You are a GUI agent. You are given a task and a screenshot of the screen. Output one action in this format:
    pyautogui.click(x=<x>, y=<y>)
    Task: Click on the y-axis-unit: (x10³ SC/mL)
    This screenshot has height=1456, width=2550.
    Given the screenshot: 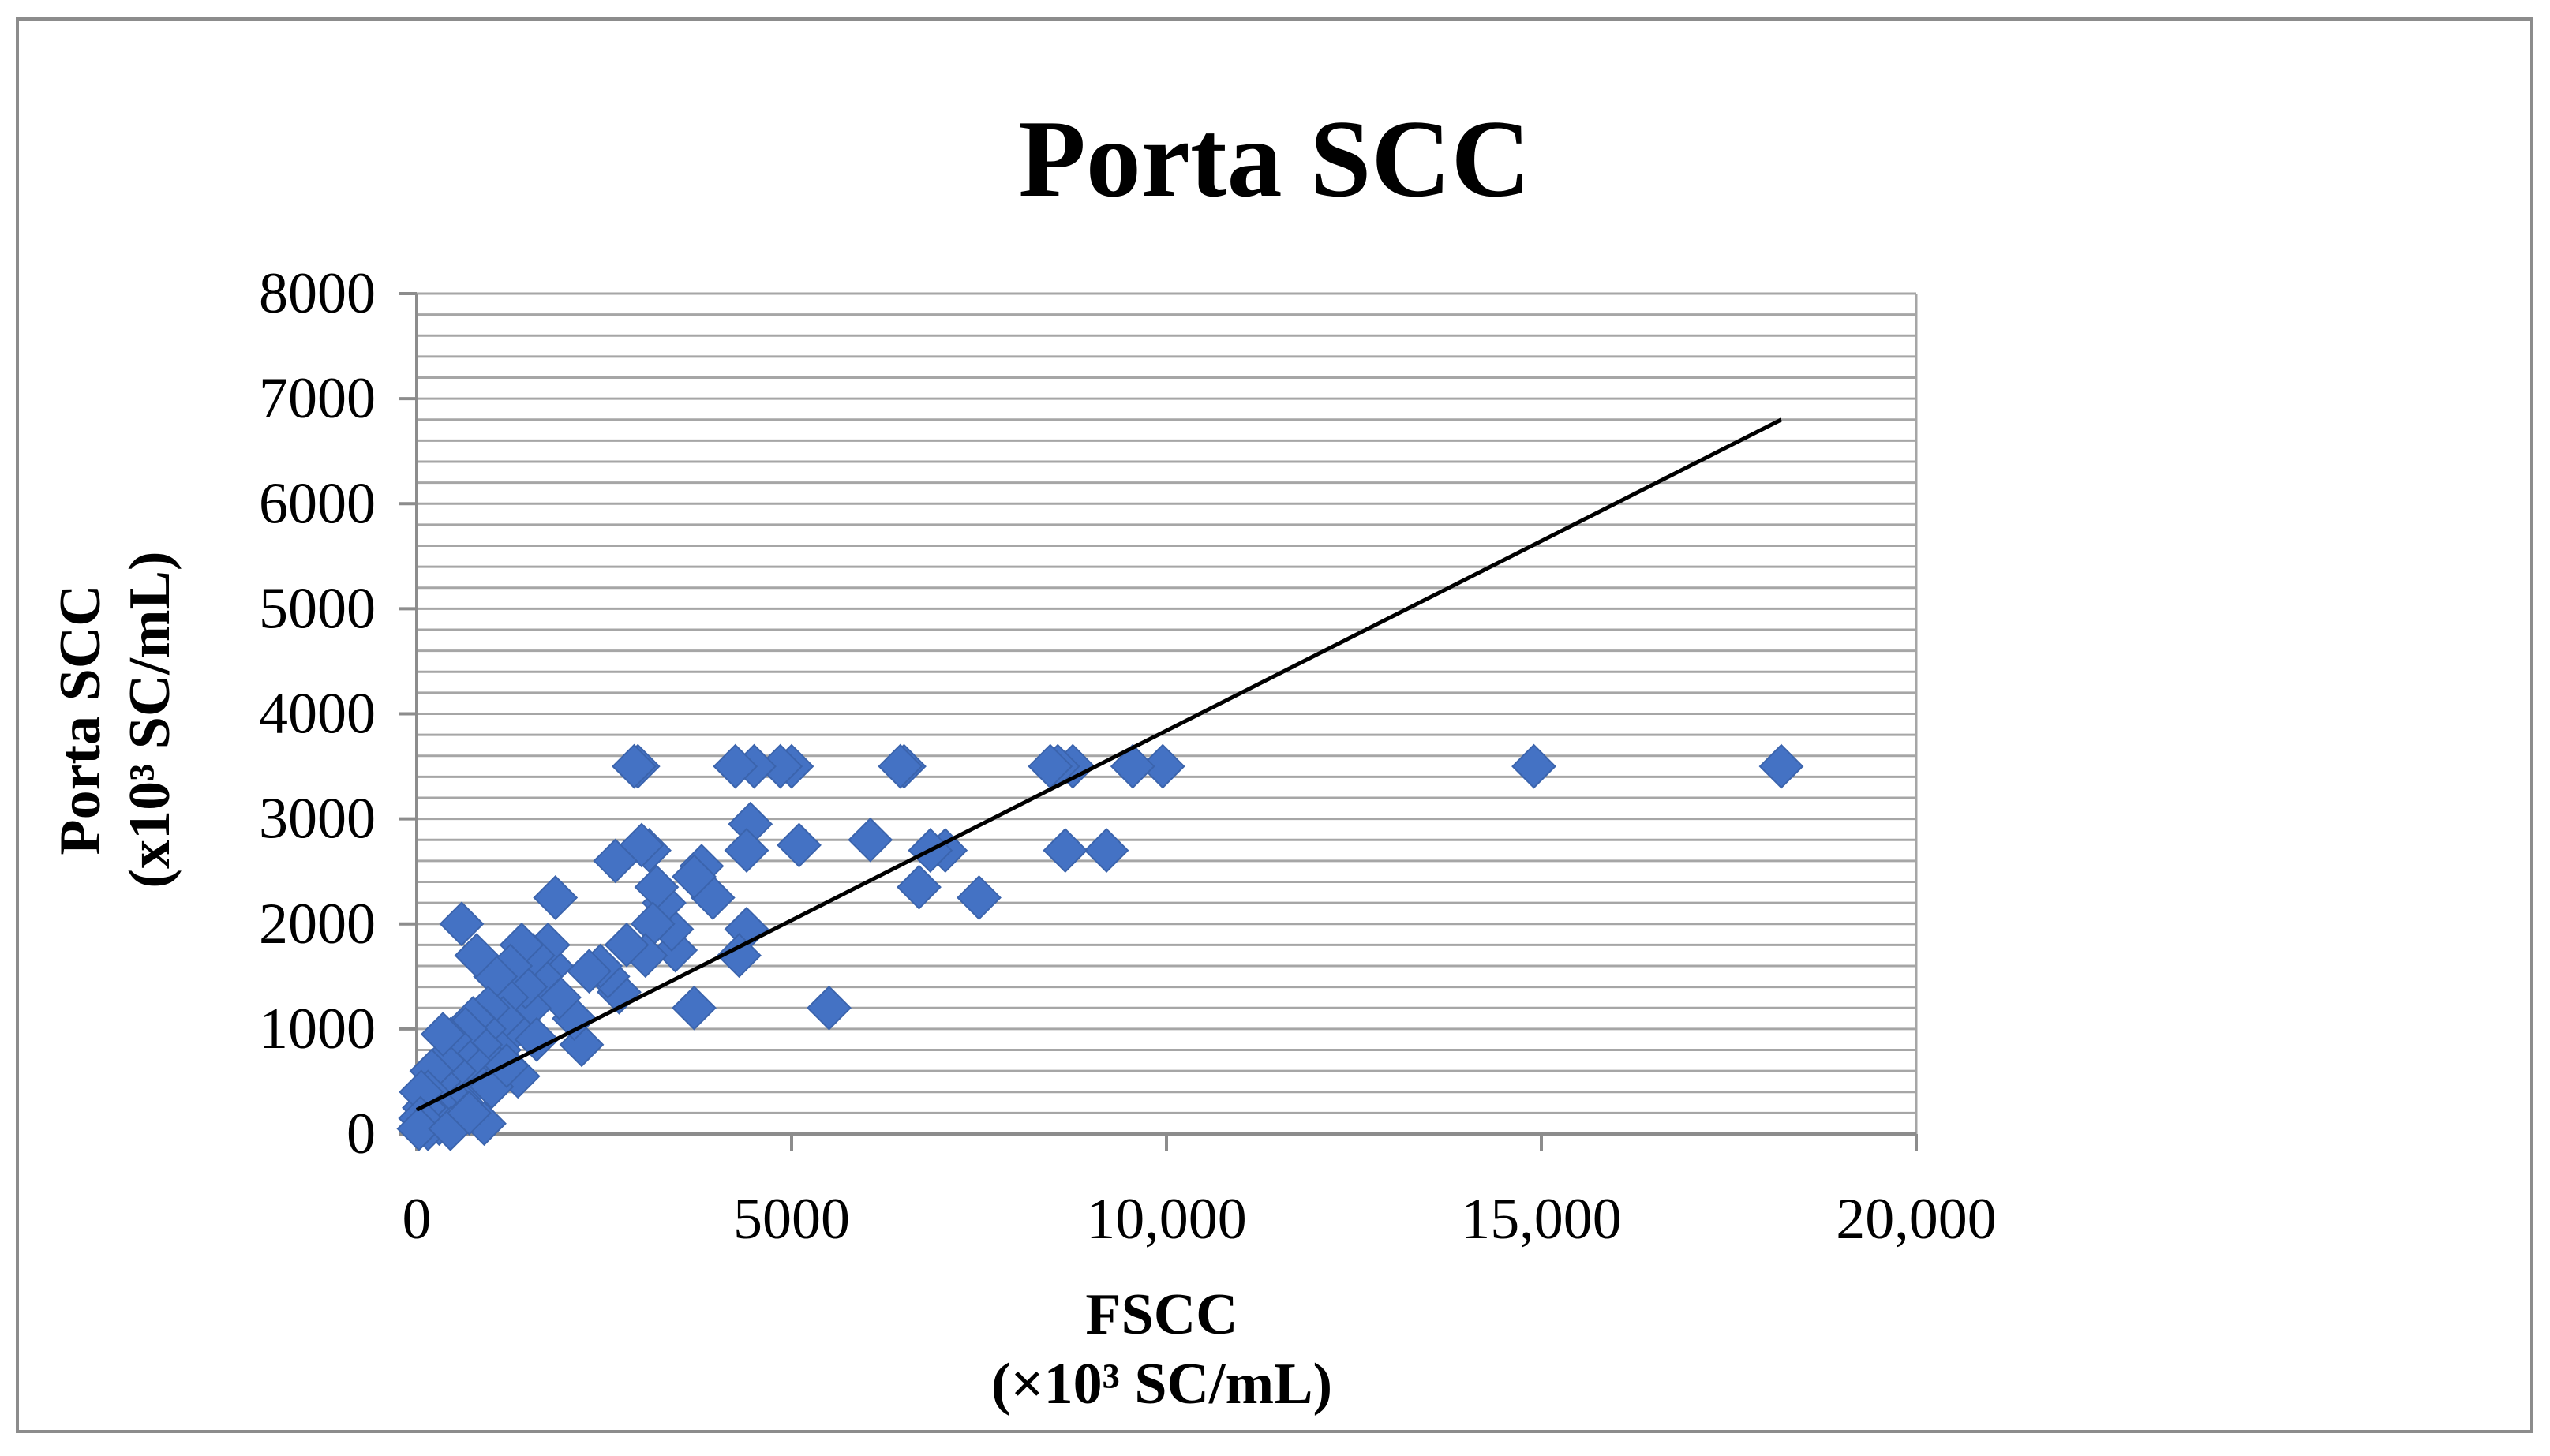 What is the action you would take?
    pyautogui.click(x=150, y=719)
    